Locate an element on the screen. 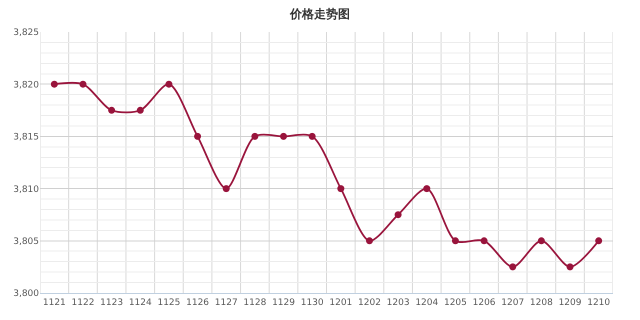  y-tick-label: 3,820 is located at coordinates (26, 85).